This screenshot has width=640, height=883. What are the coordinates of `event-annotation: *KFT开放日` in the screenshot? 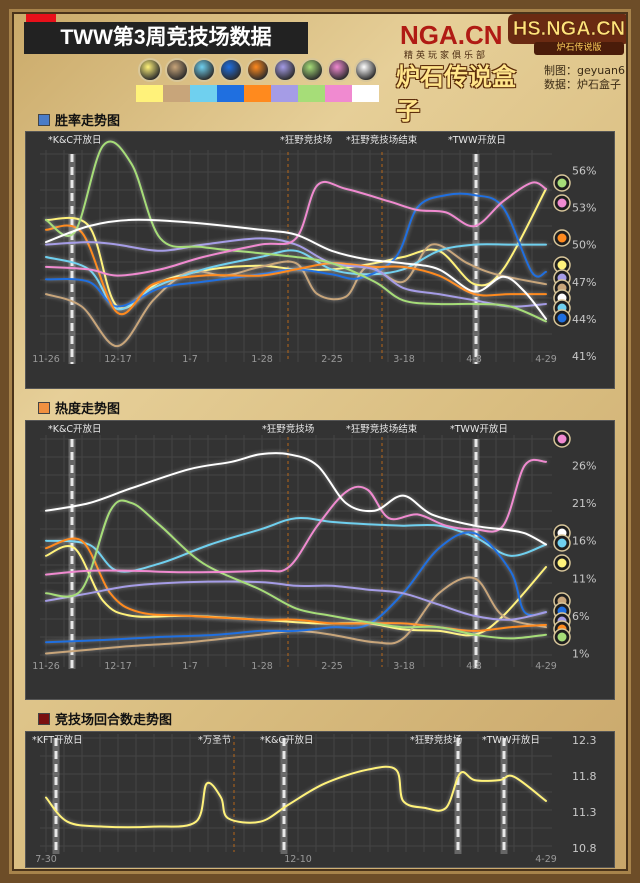 It's located at (57, 740).